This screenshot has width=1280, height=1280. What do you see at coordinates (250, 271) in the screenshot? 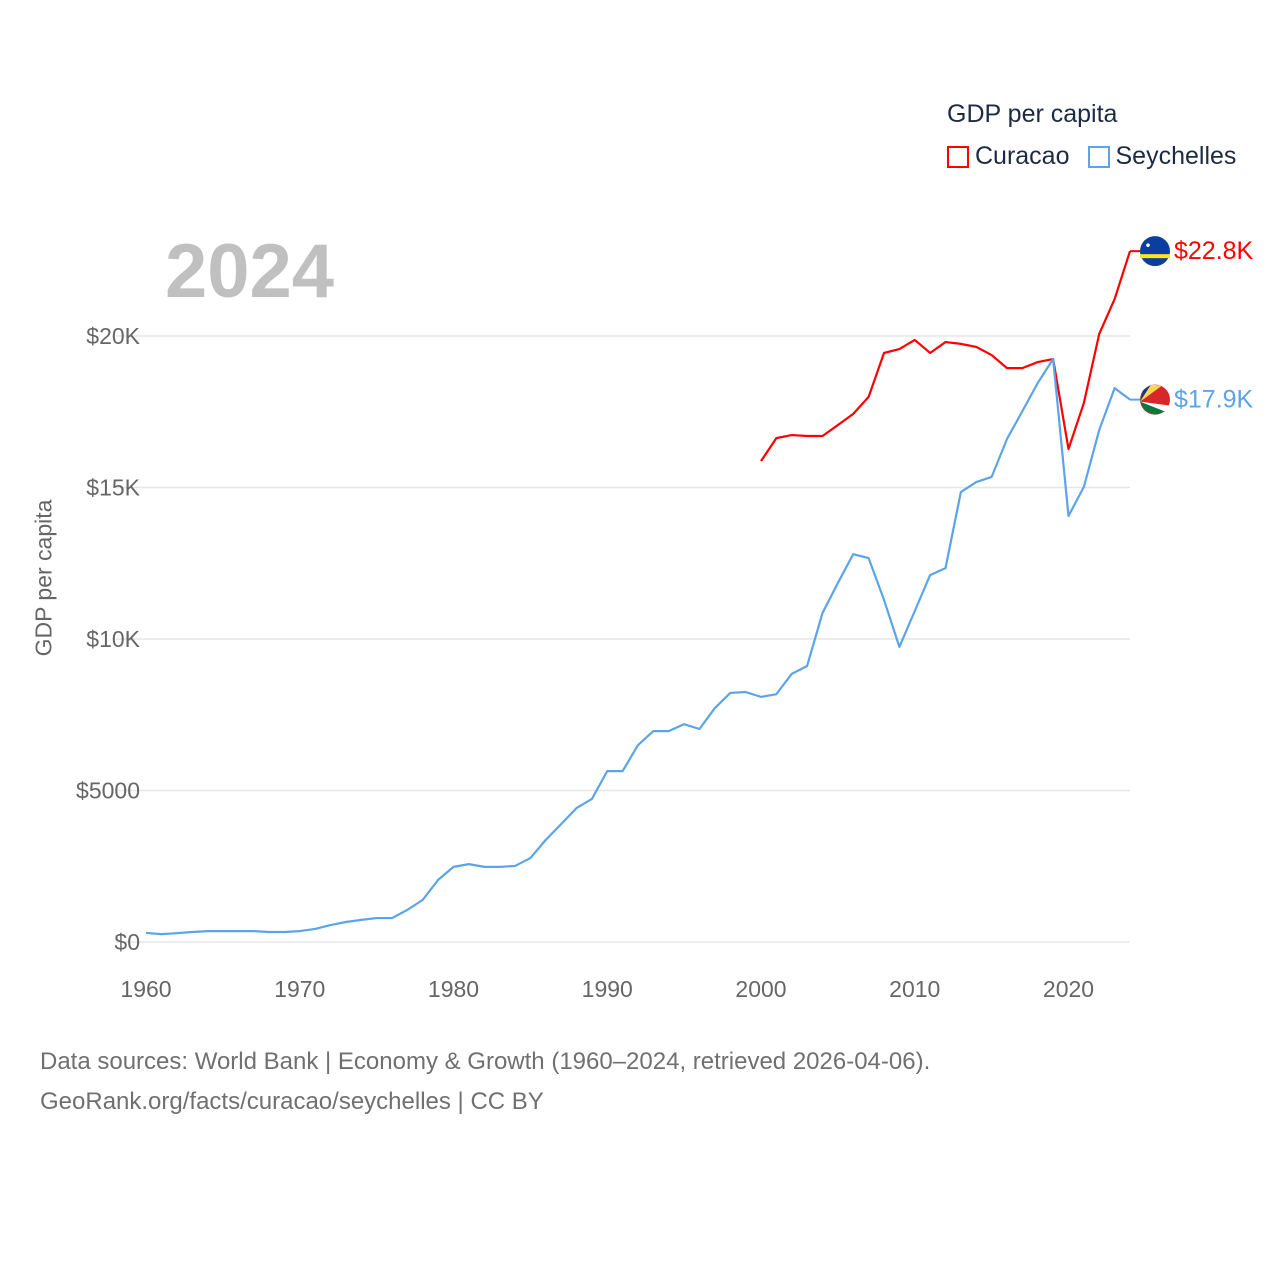
I see `current-year-label: 2024` at bounding box center [250, 271].